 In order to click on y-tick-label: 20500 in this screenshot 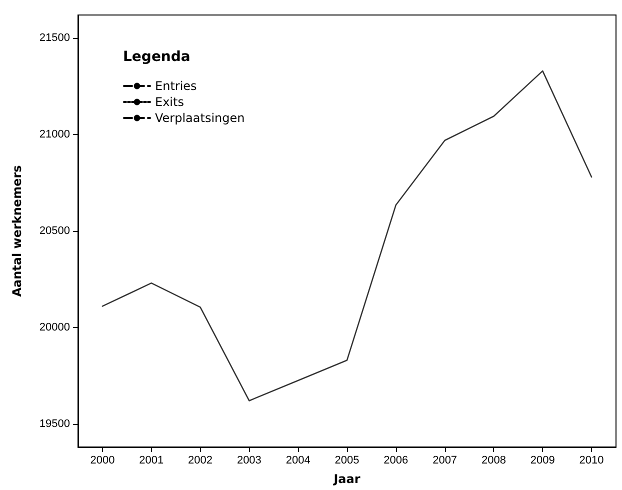, I will do `click(54, 231)`.